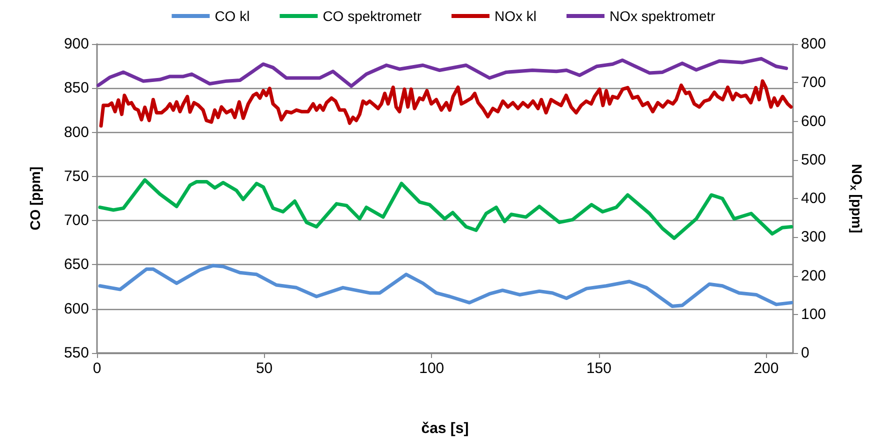 Image resolution: width=887 pixels, height=441 pixels. I want to click on legend-label: NOx kl, so click(515, 16).